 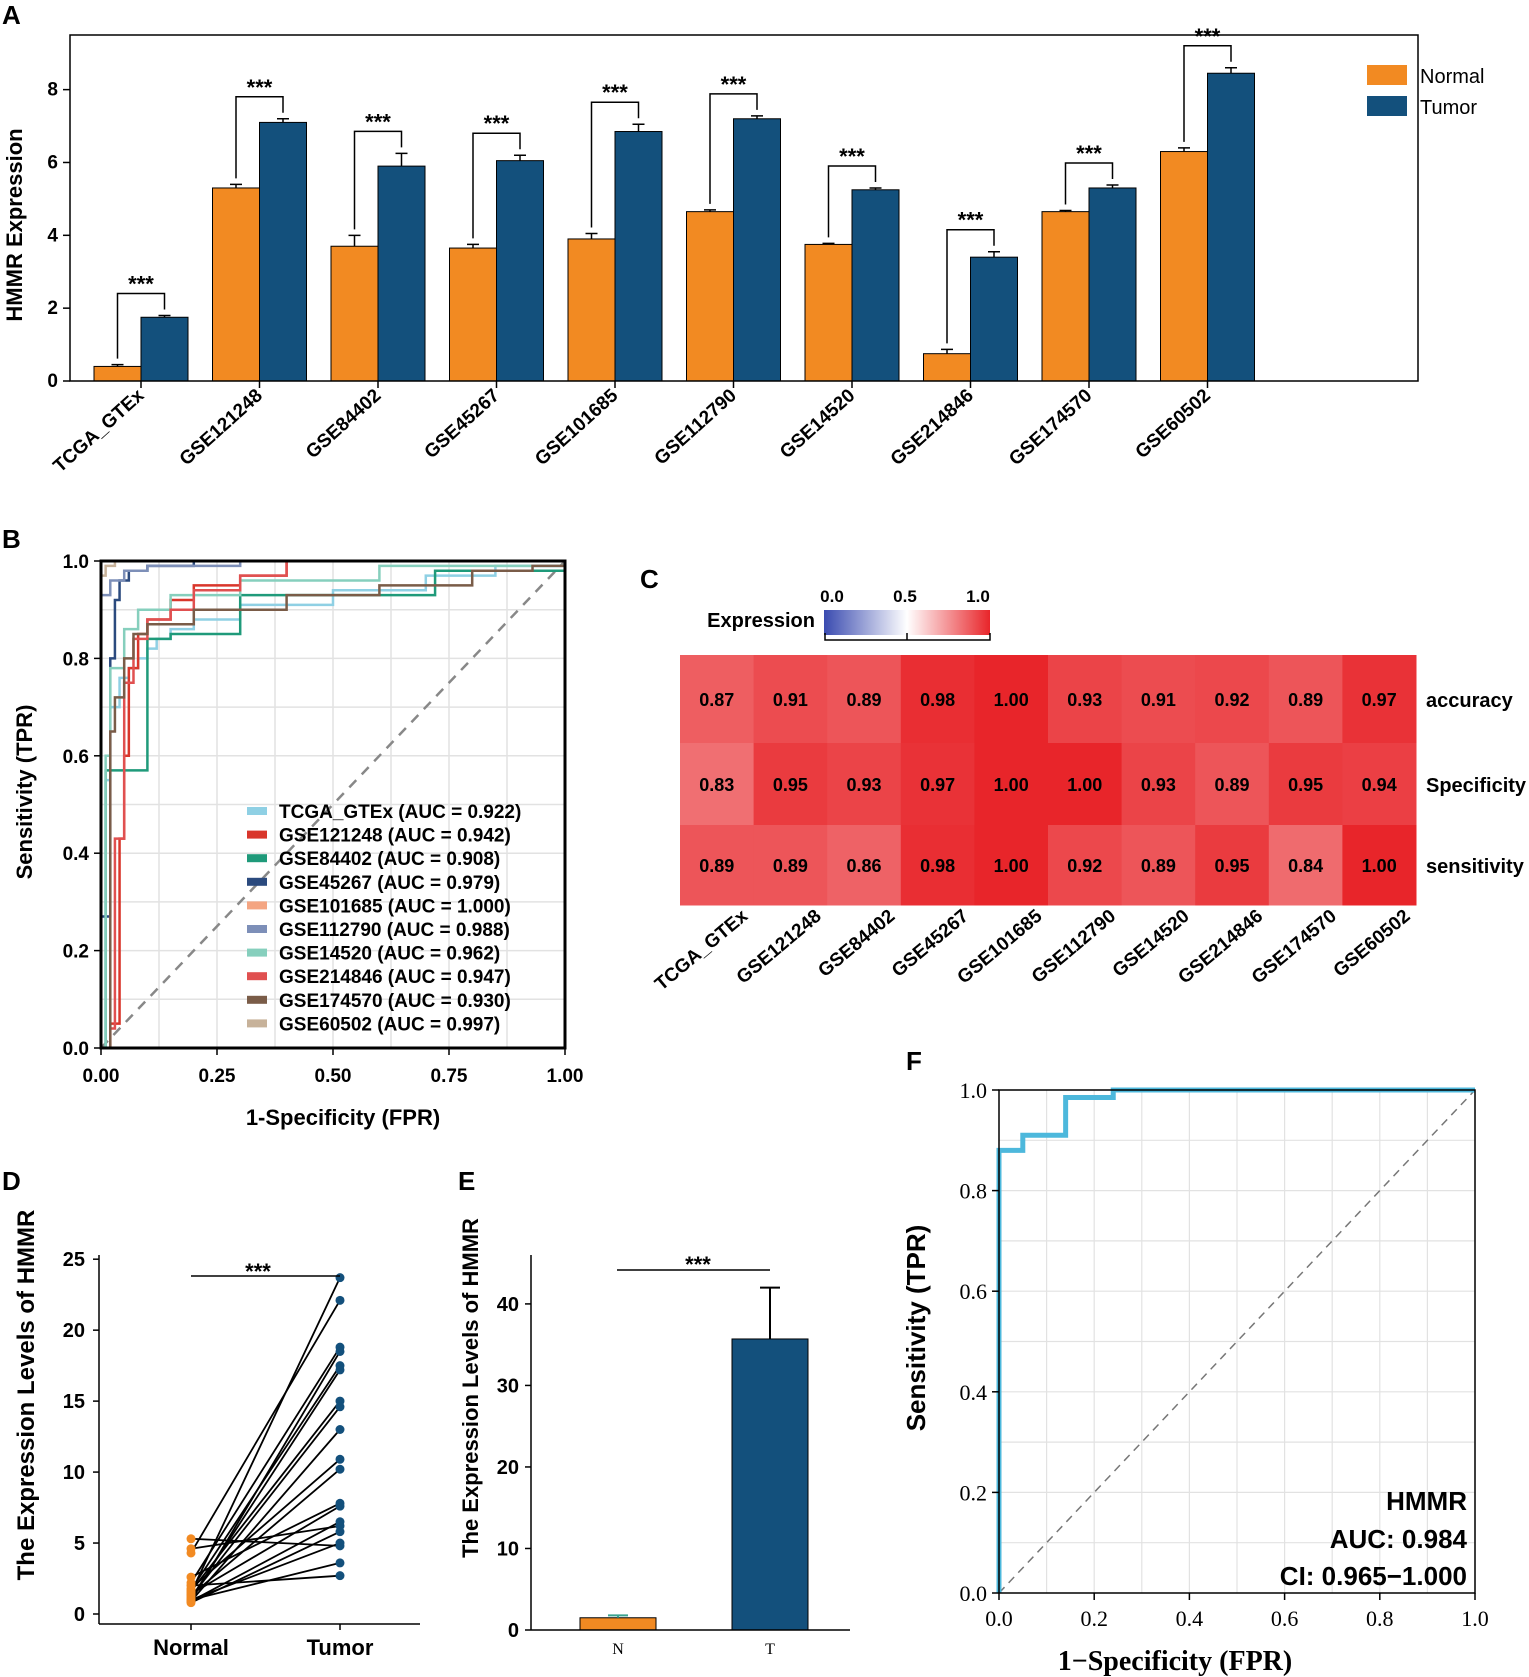 I want to click on b-x-axis-label: 1-Specificity (FPR), so click(x=343, y=1117).